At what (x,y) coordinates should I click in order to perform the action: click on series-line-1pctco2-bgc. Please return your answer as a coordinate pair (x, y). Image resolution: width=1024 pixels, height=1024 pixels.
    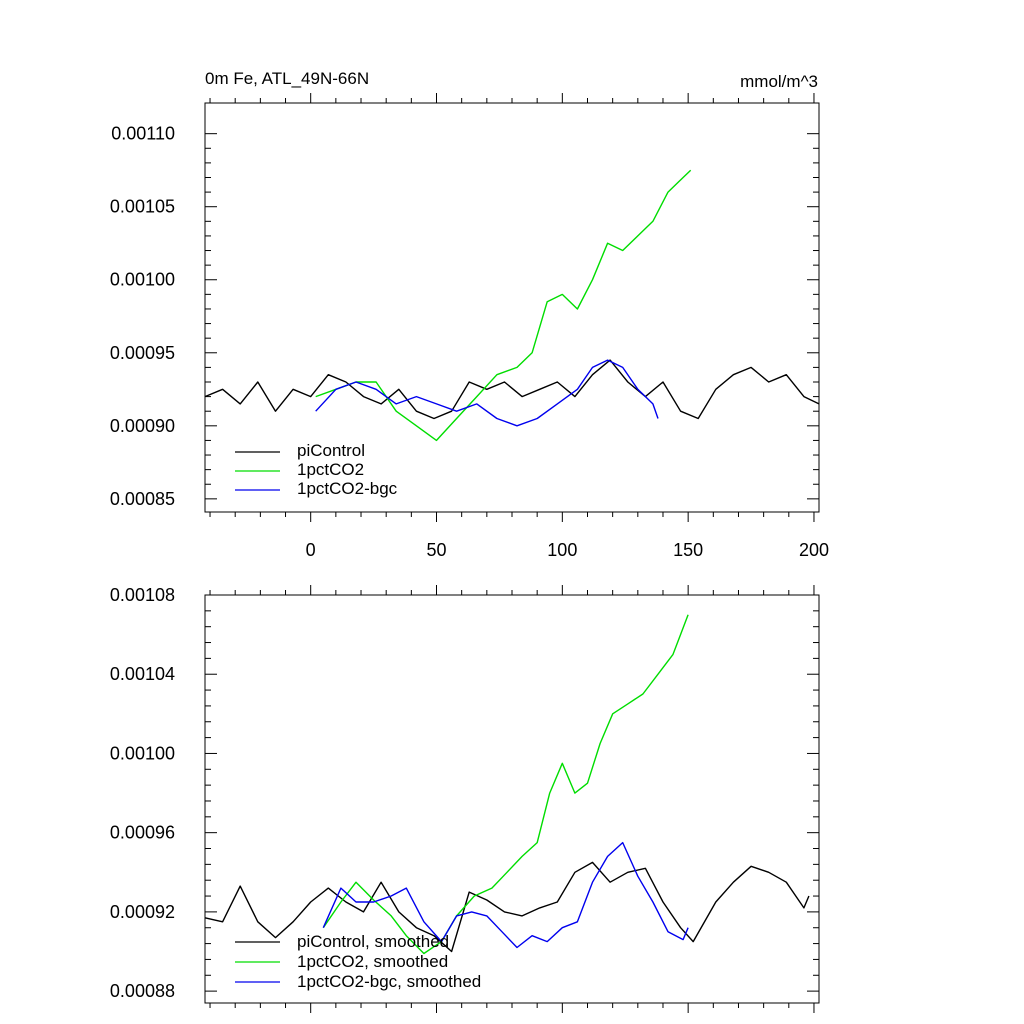
    Looking at the image, I should click on (487, 393).